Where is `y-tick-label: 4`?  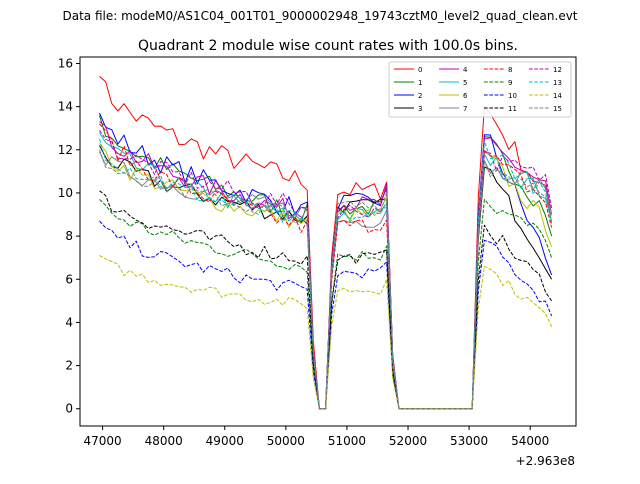 y-tick-label: 4 is located at coordinates (69, 322).